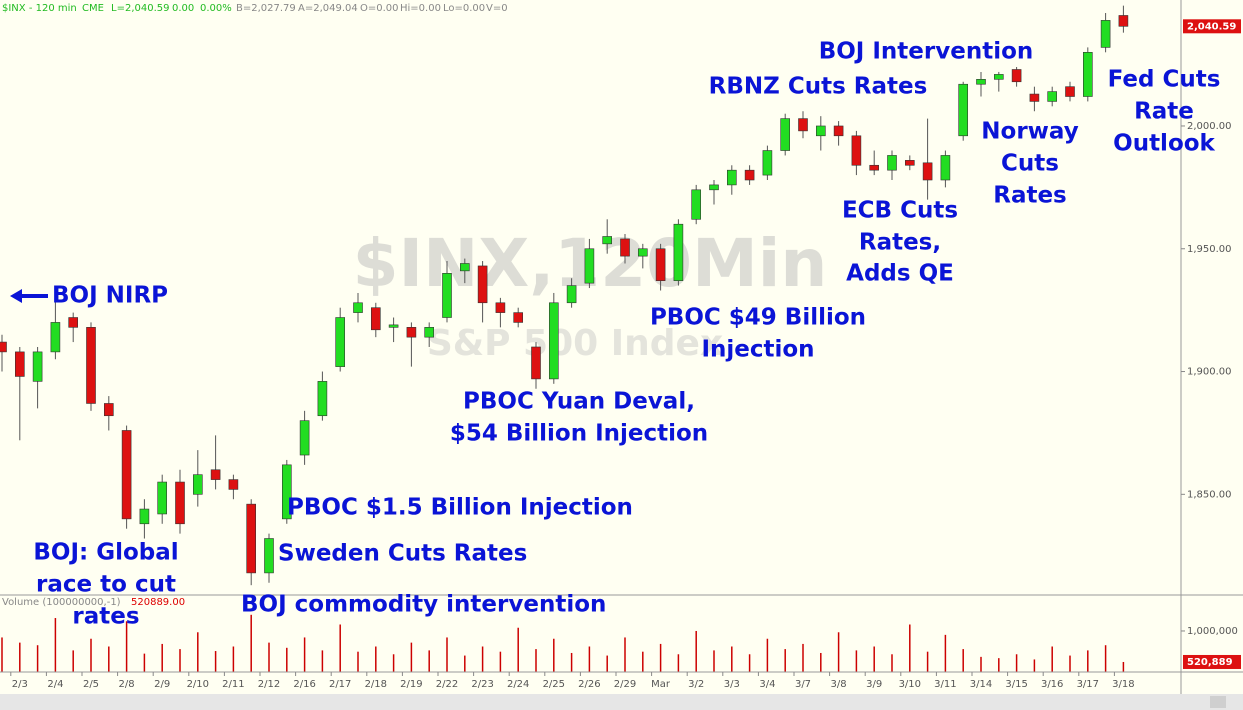 This screenshot has height=710, width=1243. Describe the element at coordinates (340, 684) in the screenshot. I see `x-tick-label: 2/17` at that location.